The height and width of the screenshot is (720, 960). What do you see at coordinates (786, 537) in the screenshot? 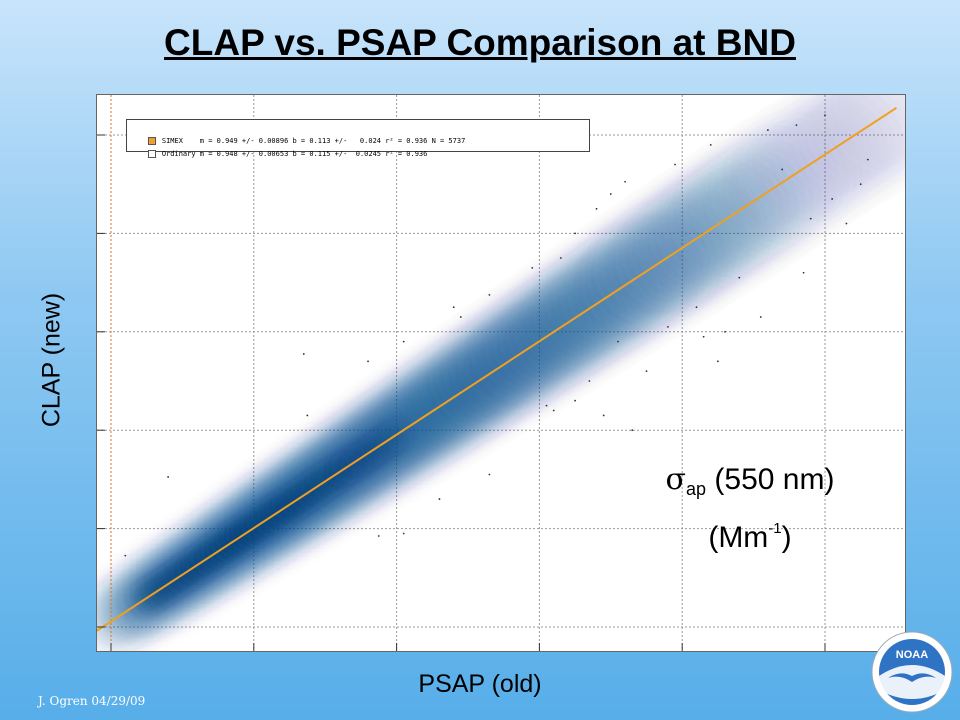
I see `unit-close: )` at bounding box center [786, 537].